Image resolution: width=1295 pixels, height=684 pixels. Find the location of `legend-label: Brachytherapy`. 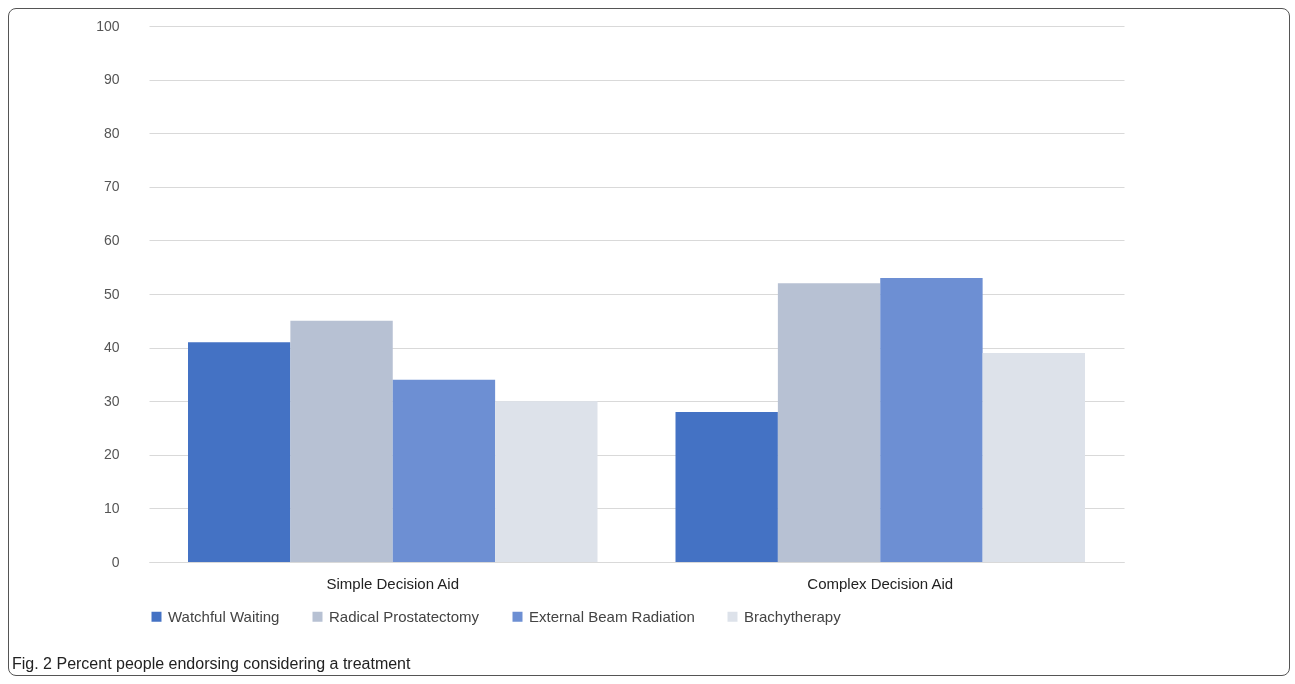

legend-label: Brachytherapy is located at coordinates (793, 616).